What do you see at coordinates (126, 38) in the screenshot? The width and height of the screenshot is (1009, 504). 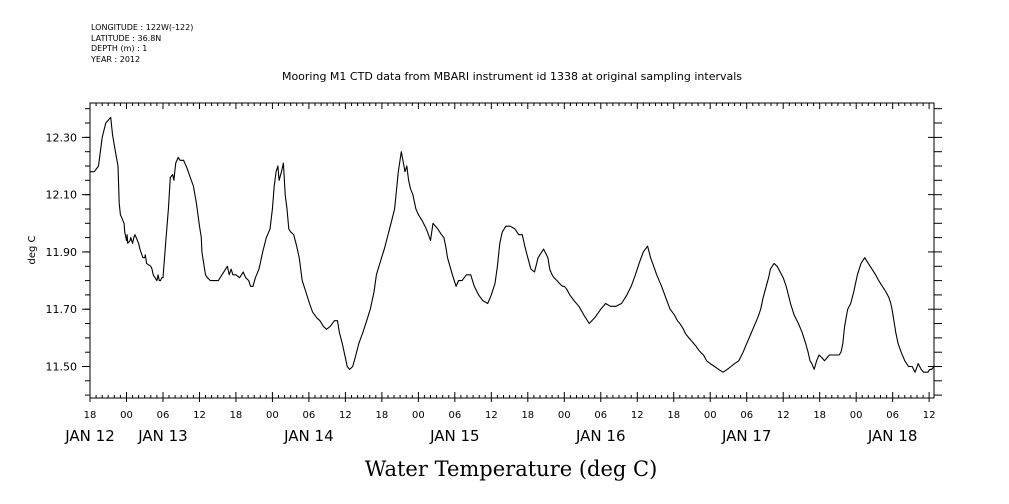 I see `latitude-label: LATITUDE : 36.8N` at bounding box center [126, 38].